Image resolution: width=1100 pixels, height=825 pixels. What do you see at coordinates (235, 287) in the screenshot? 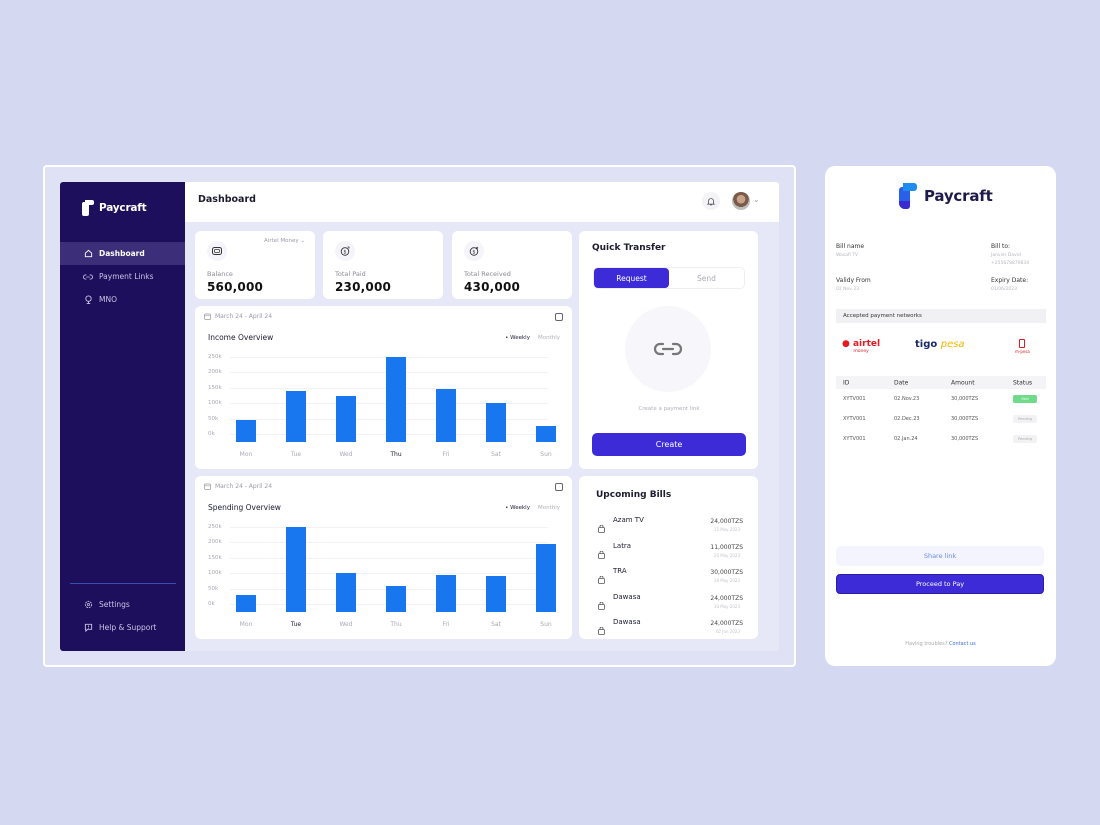
I see `stat-value: 560,000` at bounding box center [235, 287].